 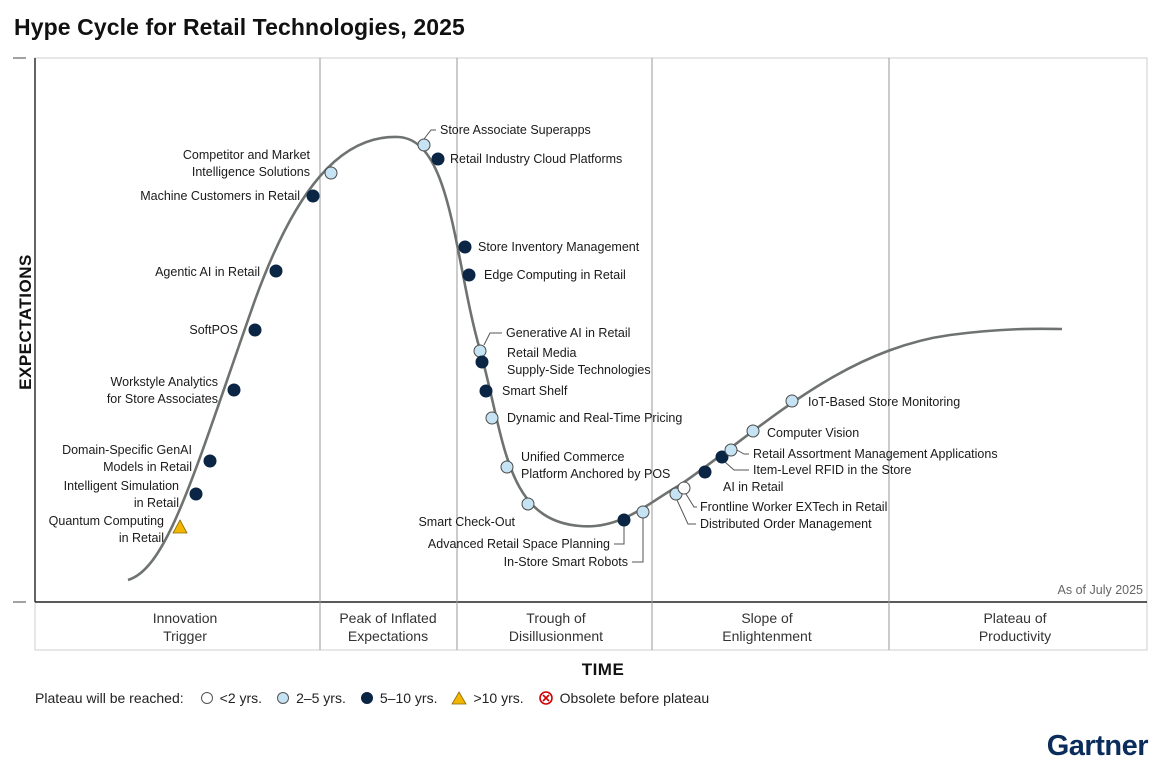 What do you see at coordinates (180, 526) in the screenshot?
I see `marker-quantum-computing-in-retail` at bounding box center [180, 526].